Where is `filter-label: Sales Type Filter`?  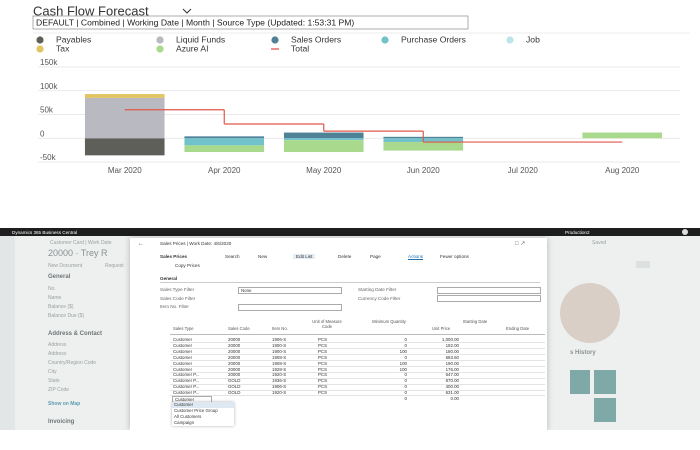
filter-label: Sales Type Filter is located at coordinates (177, 289).